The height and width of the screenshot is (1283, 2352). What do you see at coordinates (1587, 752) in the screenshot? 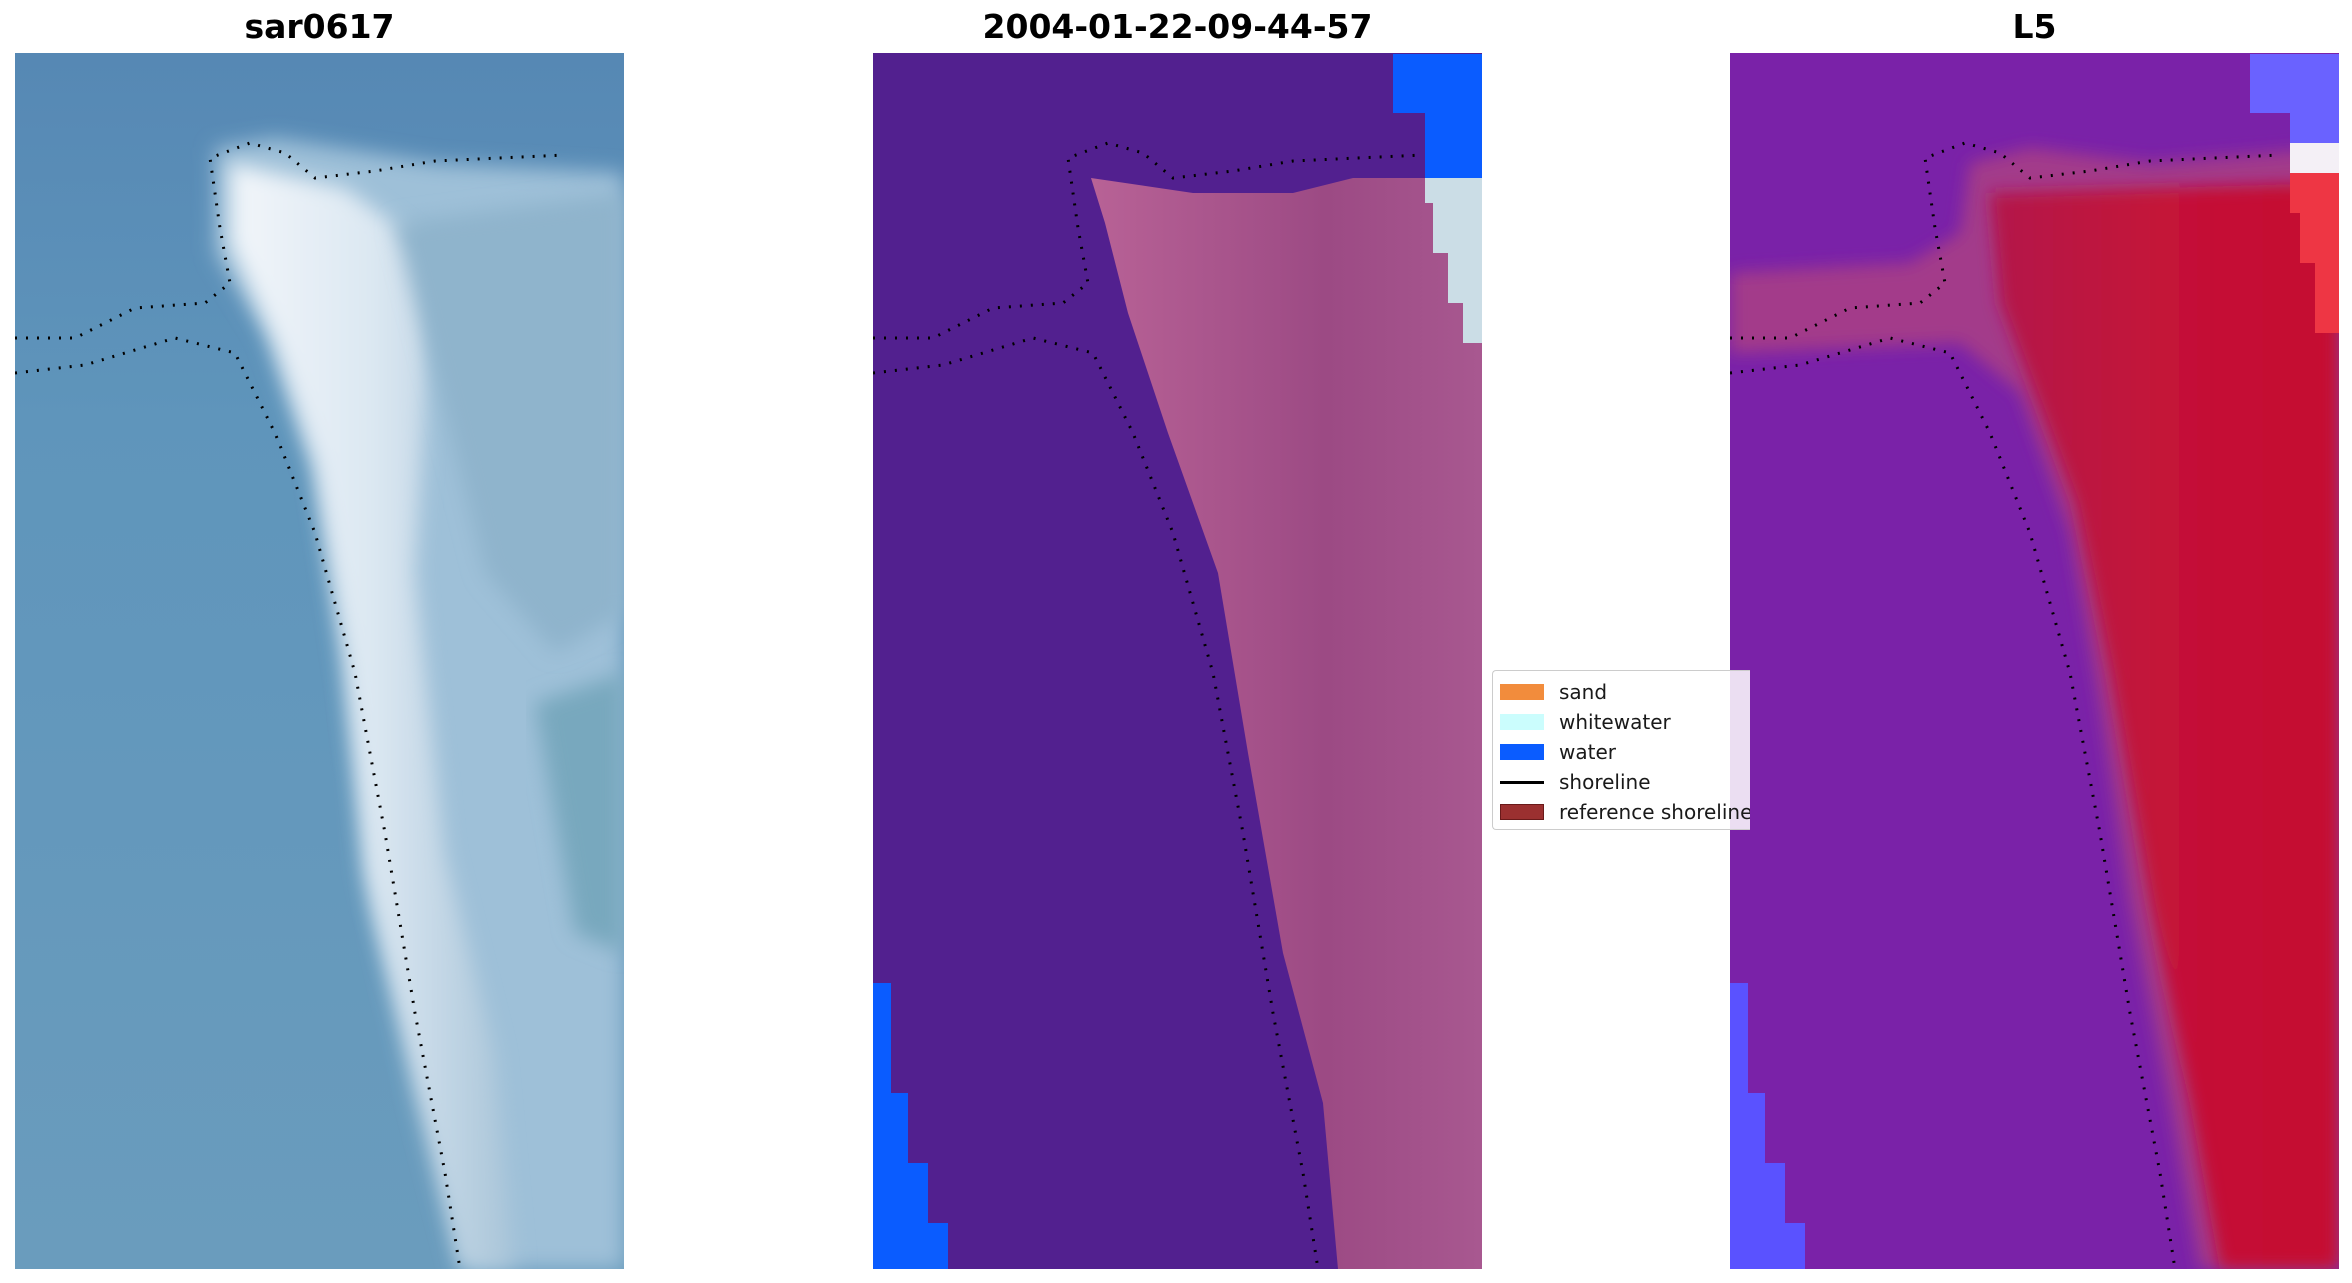
I see `legend-label-water: water` at bounding box center [1587, 752].